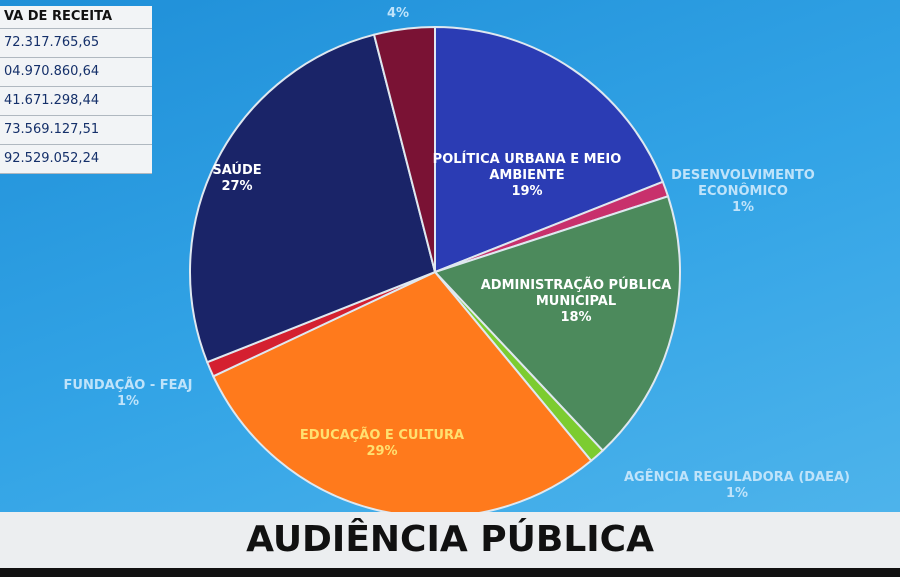 This screenshot has width=900, height=577. What do you see at coordinates (76, 159) in the screenshot?
I see `table-cell: 92.529.052,24` at bounding box center [76, 159].